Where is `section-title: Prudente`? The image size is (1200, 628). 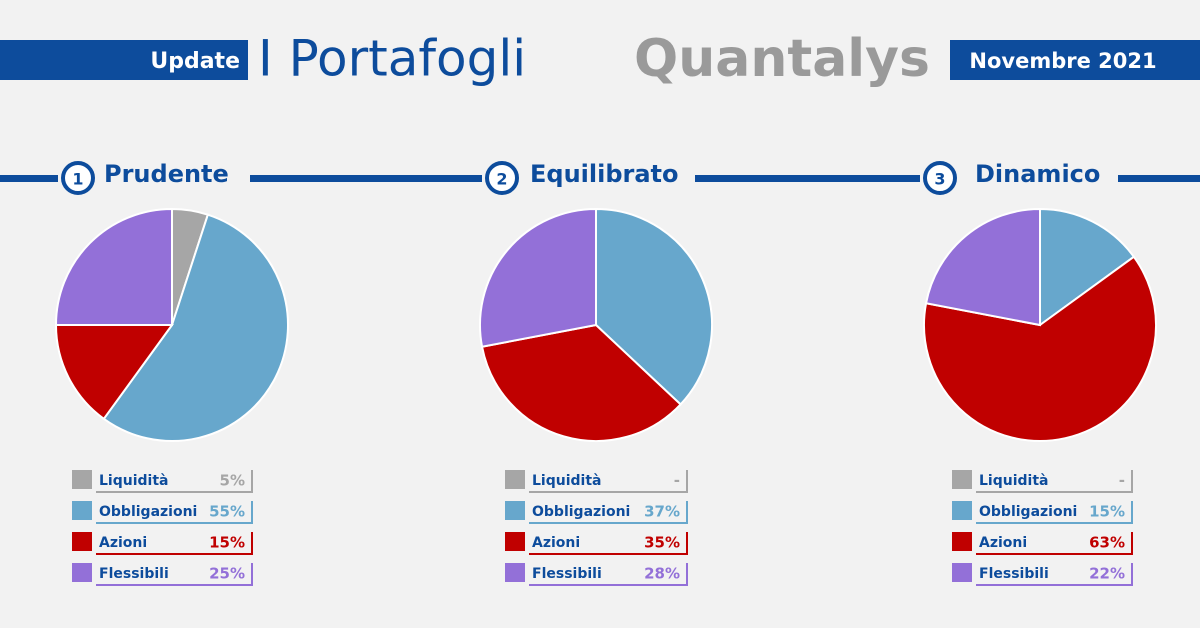 section-title: Prudente is located at coordinates (166, 174).